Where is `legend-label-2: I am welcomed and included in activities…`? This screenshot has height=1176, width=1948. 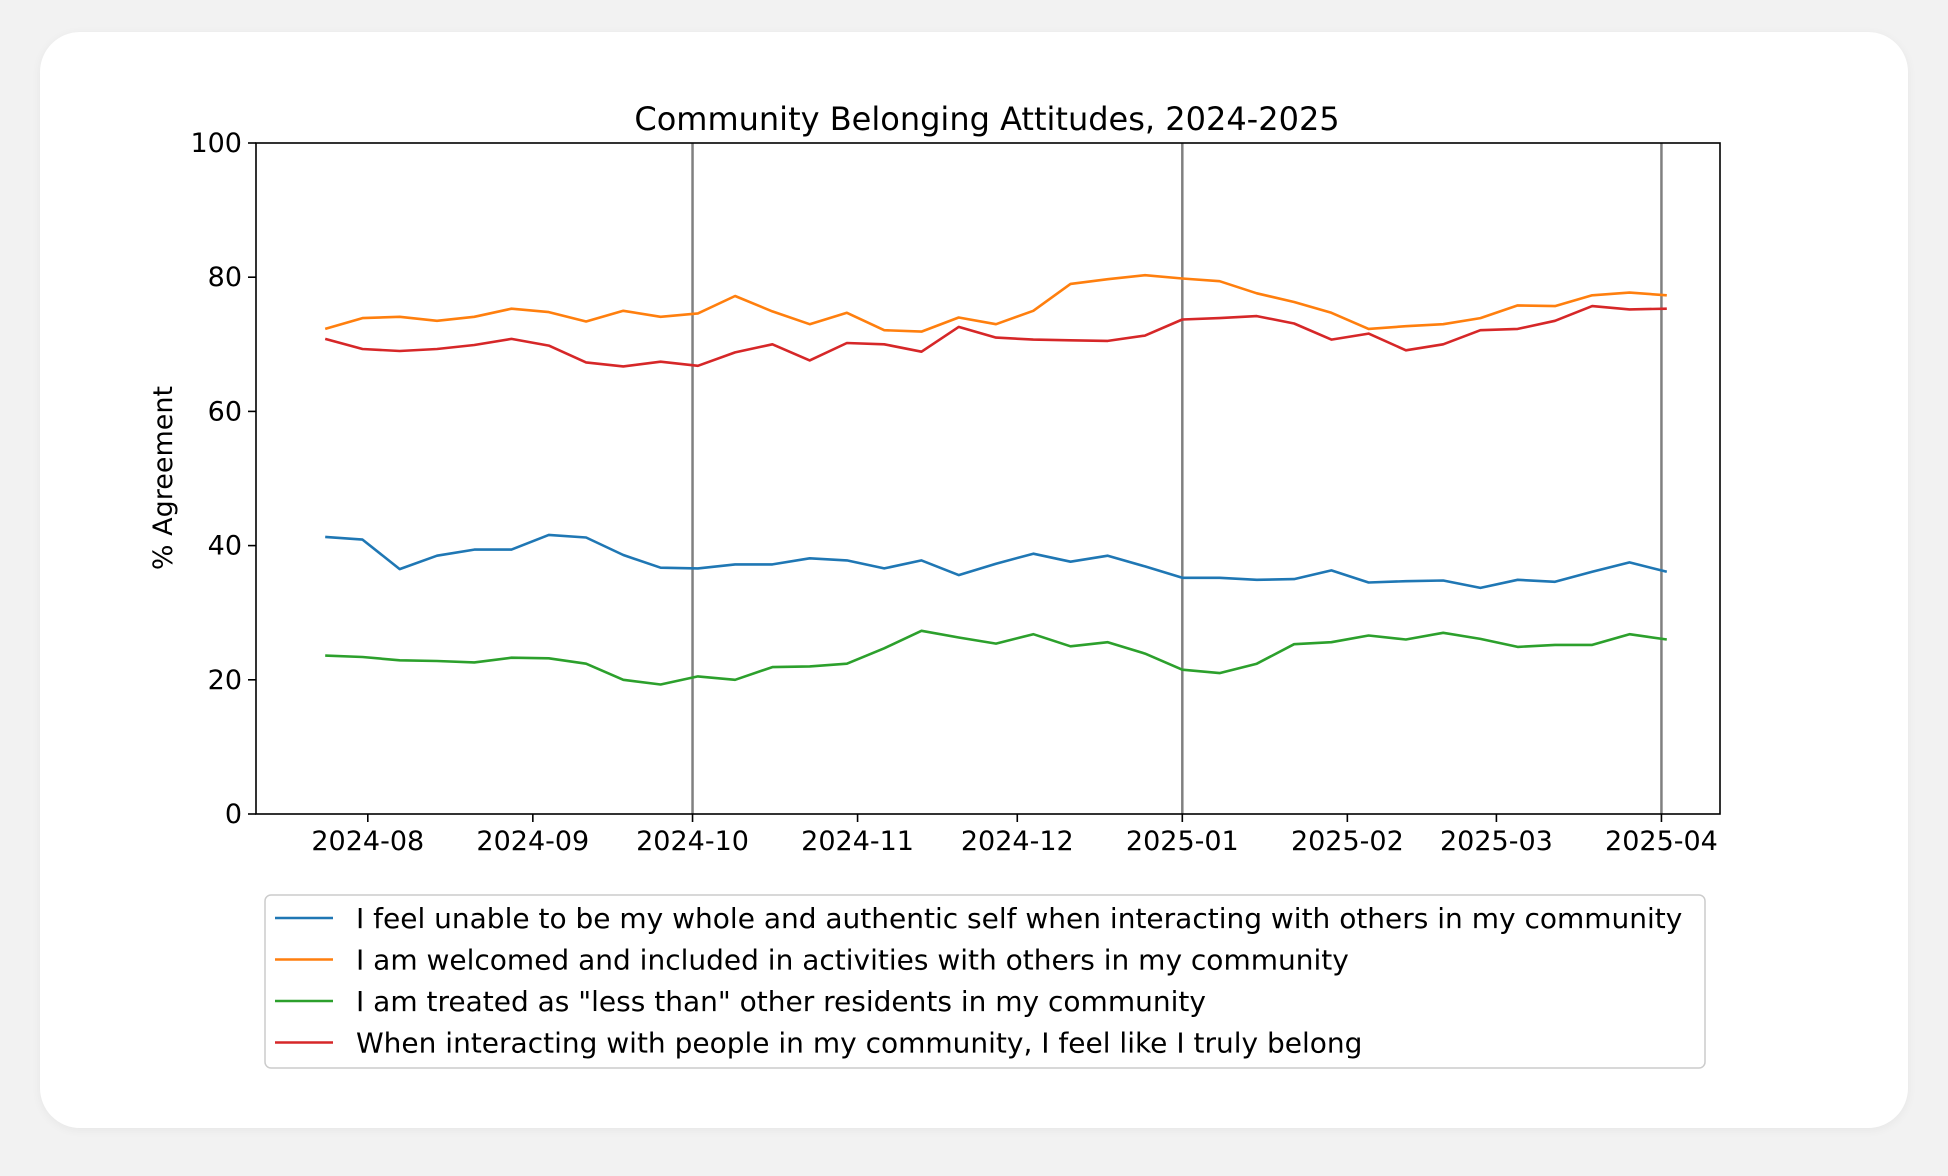 legend-label-2: I am welcomed and included in activities… is located at coordinates (852, 960).